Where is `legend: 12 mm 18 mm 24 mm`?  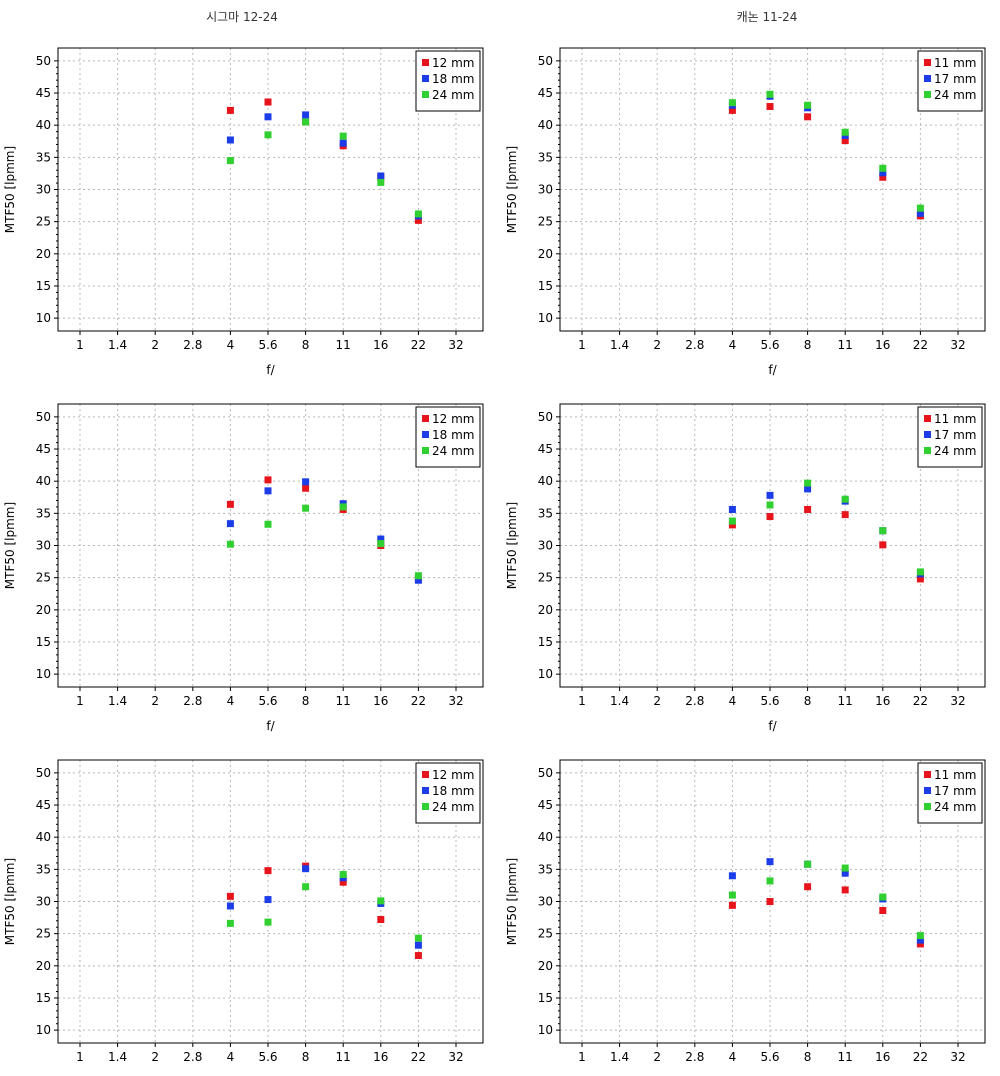
legend: 12 mm 18 mm 24 mm is located at coordinates (448, 81).